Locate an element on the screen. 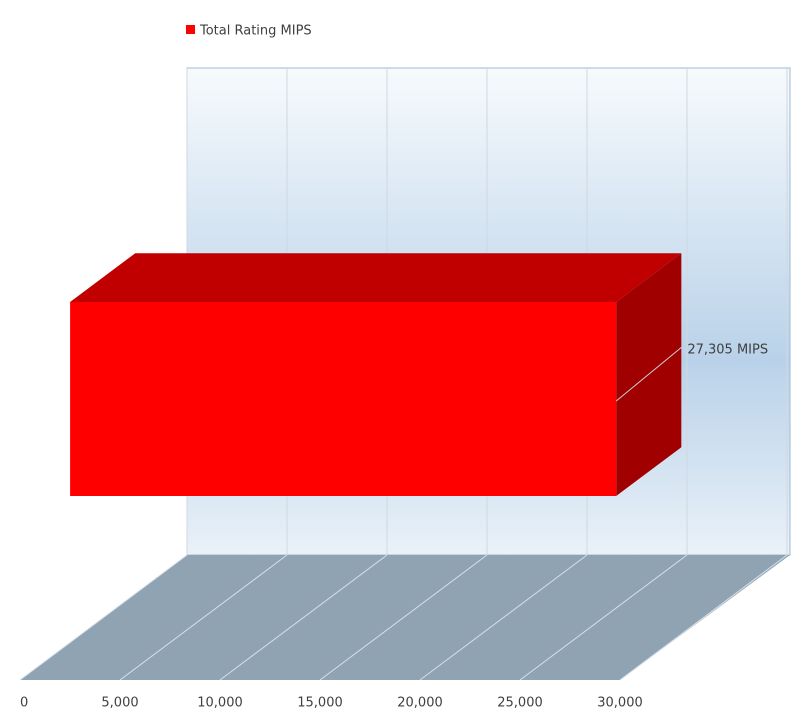 The image size is (800, 725). x-tick-label: 20,000 is located at coordinates (420, 703).